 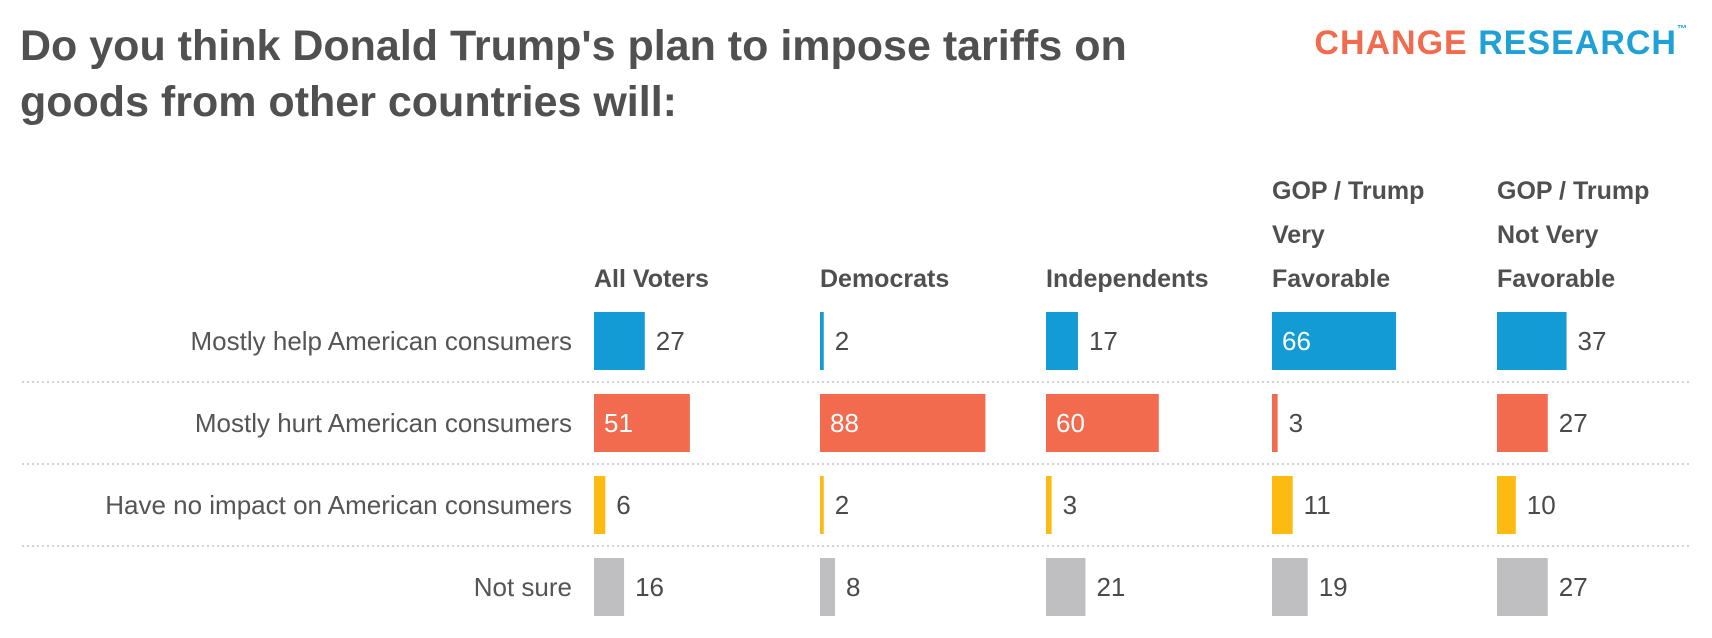 I want to click on column-header: Independents, so click(x=1127, y=279).